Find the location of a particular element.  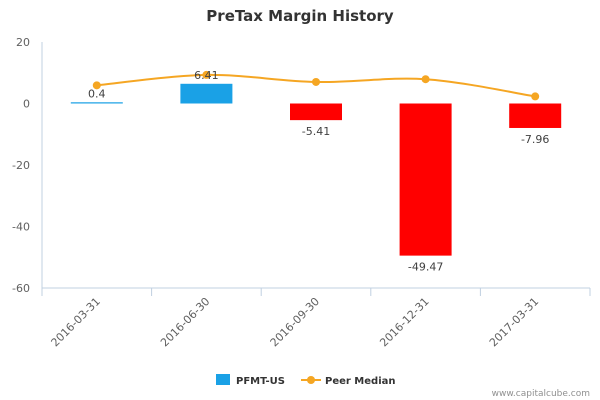

y-tick-label: -20 is located at coordinates (21, 165).